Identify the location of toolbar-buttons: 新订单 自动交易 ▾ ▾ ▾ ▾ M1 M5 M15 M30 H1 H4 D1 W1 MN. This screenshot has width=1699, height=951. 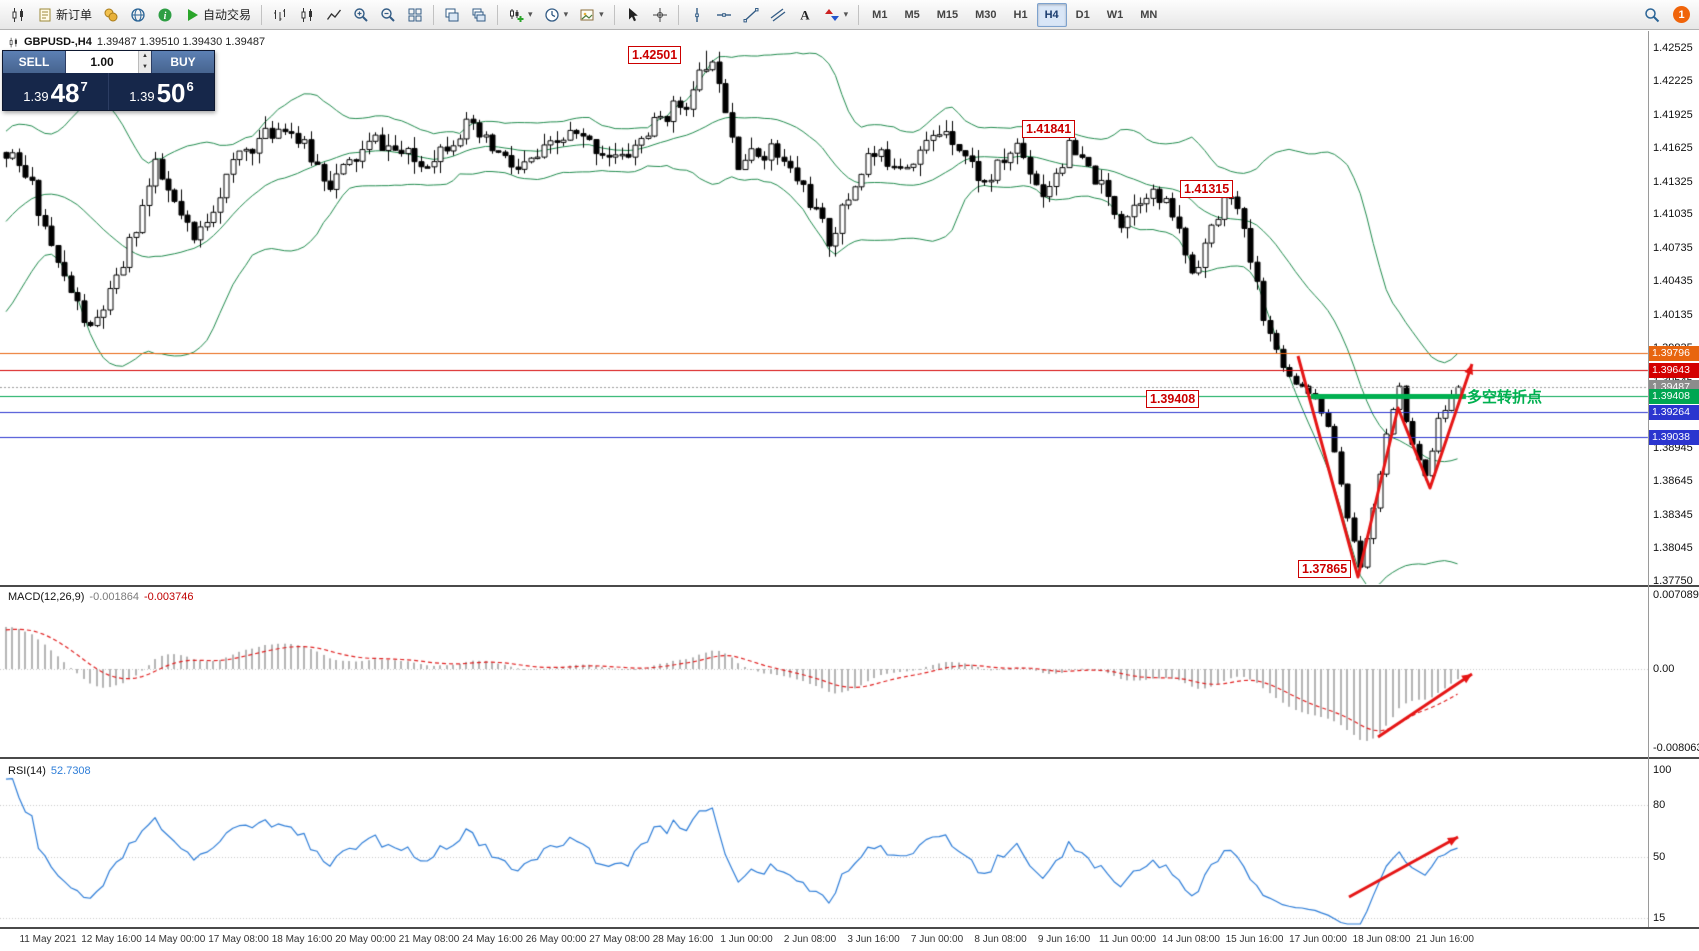
(585, 14).